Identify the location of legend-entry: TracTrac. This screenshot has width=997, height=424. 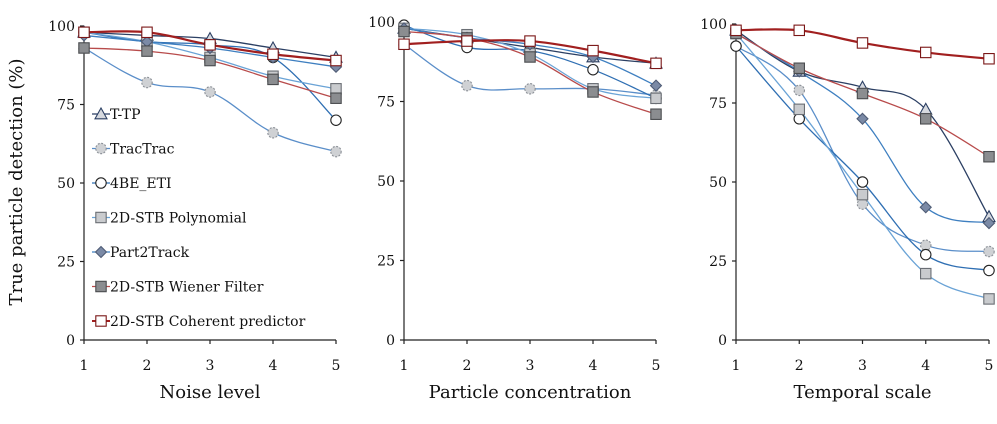
(142, 150).